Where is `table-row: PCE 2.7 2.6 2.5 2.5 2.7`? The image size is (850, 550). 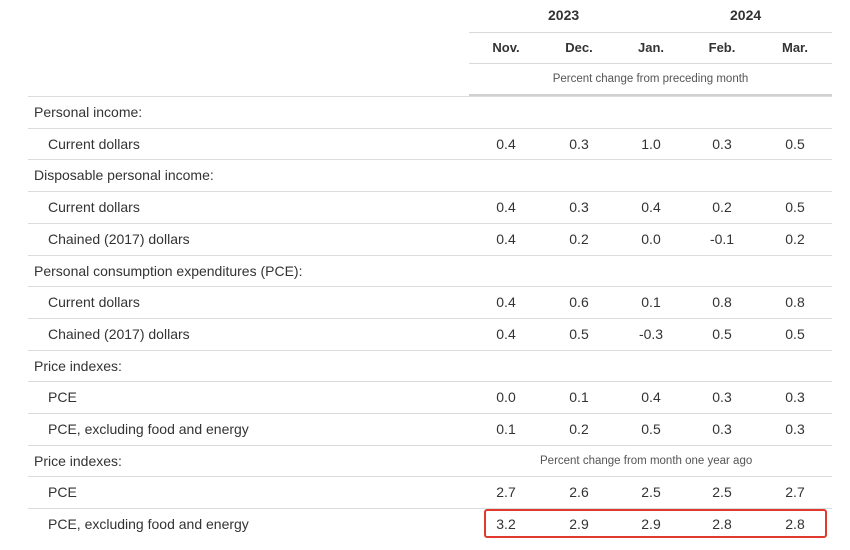
table-row: PCE 2.7 2.6 2.5 2.5 2.7 is located at coordinates (430, 492).